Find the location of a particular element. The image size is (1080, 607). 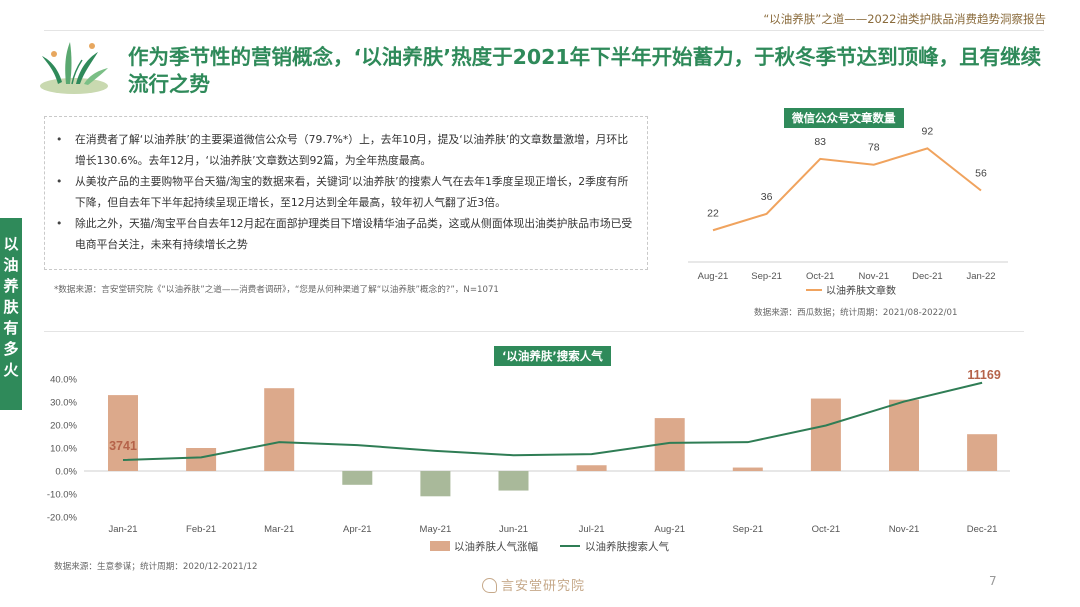

chart2-y-tick-label: 10.0% is located at coordinates (63, 449).